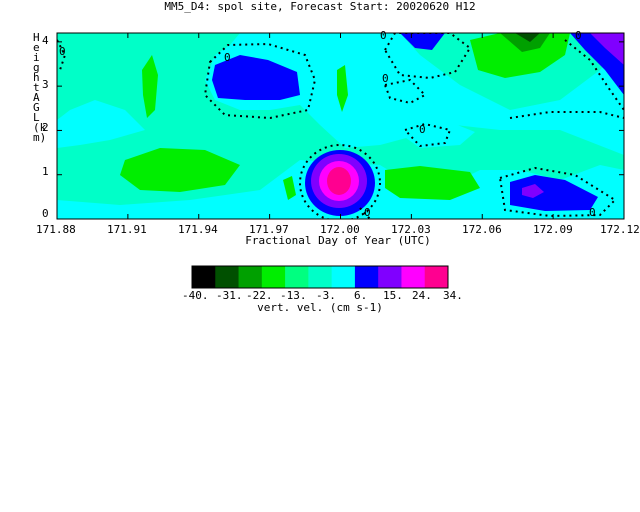  What do you see at coordinates (342, 88) in the screenshot?
I see `green-region-streak2` at bounding box center [342, 88].